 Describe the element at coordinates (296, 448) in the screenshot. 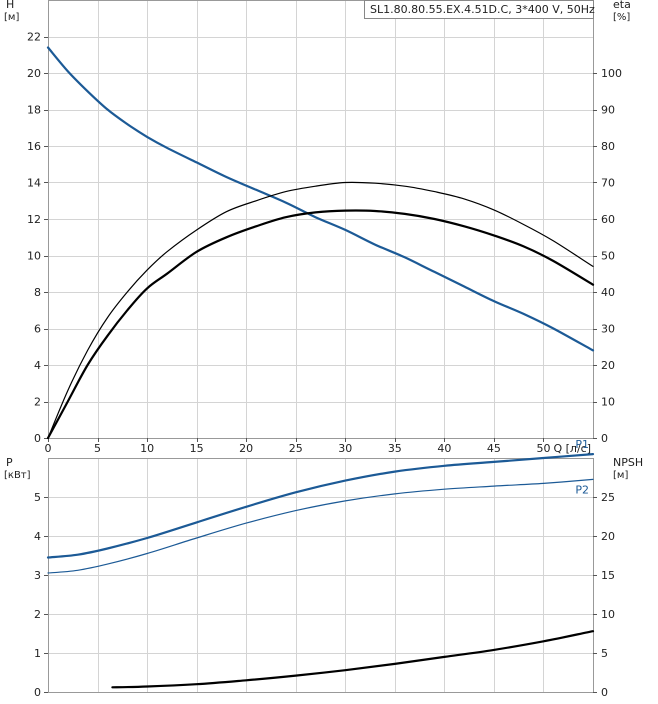

I see `x-tick-label: 25` at that location.